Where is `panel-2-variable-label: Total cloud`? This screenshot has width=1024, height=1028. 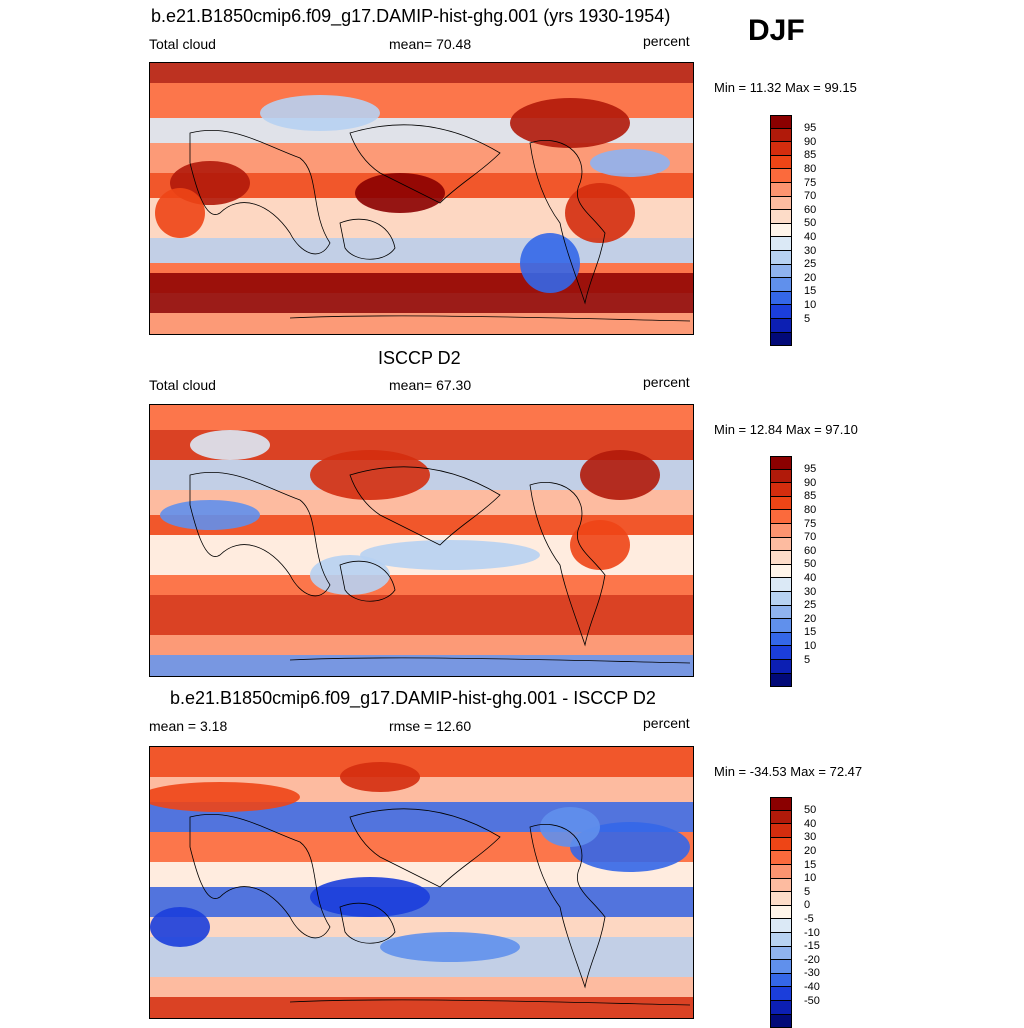
panel-2-variable-label: Total cloud is located at coordinates (182, 385).